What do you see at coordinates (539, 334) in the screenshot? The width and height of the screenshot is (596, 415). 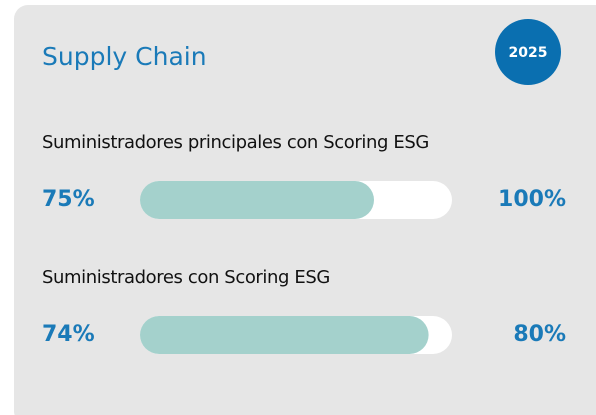 I see `target-value: 80%` at bounding box center [539, 334].